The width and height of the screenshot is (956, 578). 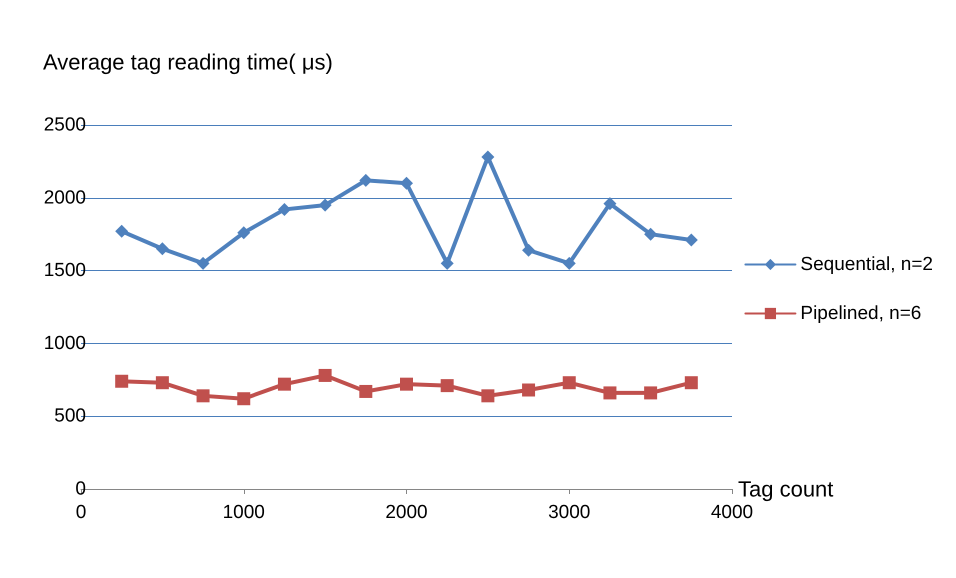 I want to click on x-axis-title: Tag count, so click(x=786, y=489).